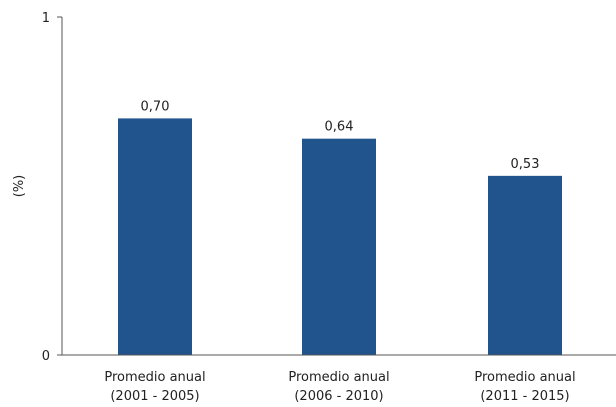  I want to click on category-label-2-line-2: (2006 - 2010), so click(338, 396).